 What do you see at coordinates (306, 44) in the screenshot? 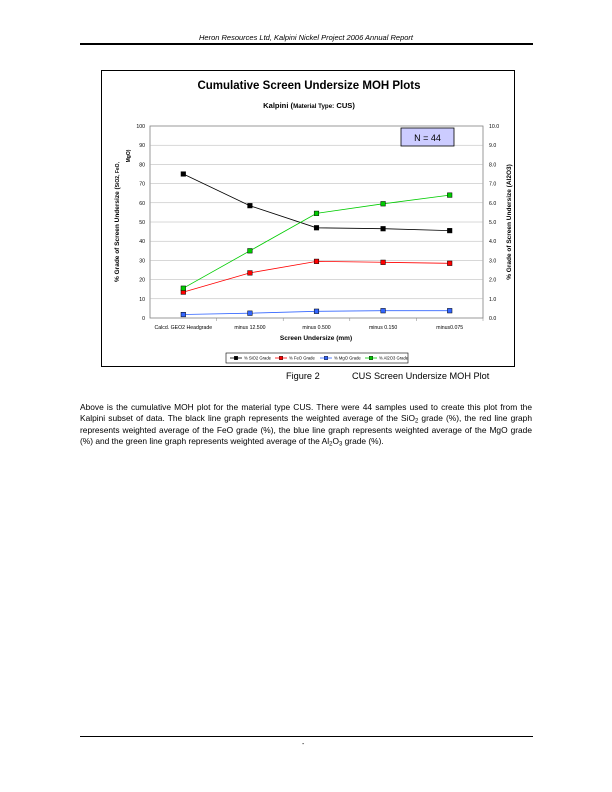
I see `header-rule` at bounding box center [306, 44].